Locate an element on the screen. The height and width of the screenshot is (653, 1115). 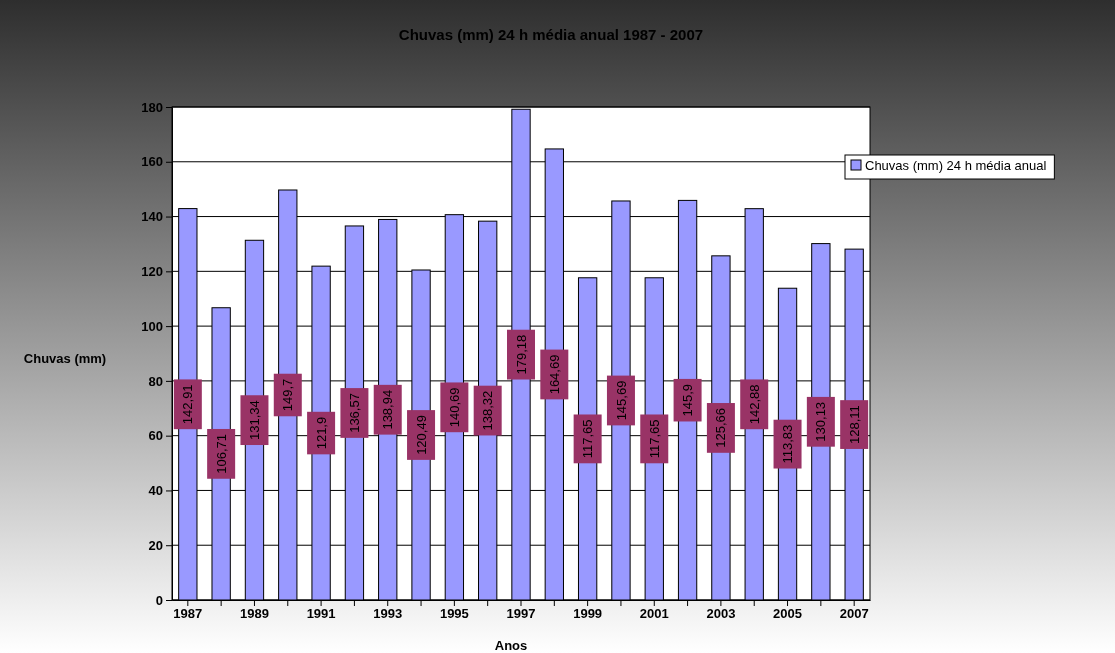
data-label: 142,91 is located at coordinates (188, 404).